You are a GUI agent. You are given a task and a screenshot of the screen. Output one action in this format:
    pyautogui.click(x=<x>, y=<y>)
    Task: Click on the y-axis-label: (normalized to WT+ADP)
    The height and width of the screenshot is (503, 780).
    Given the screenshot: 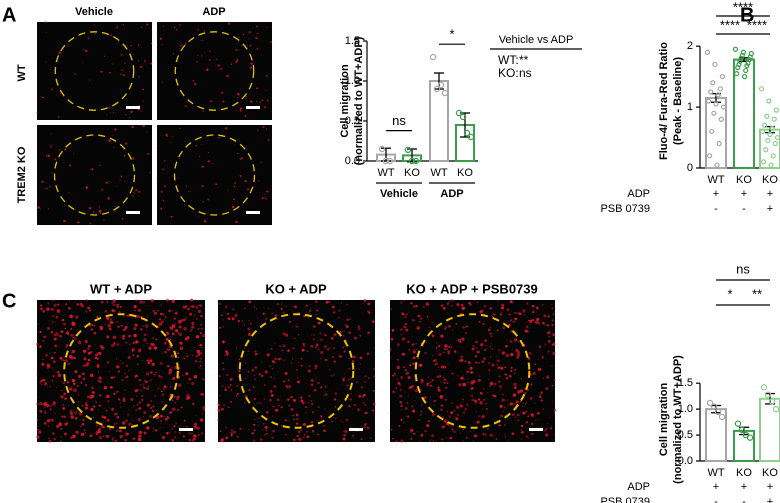 What is the action you would take?
    pyautogui.click(x=678, y=419)
    